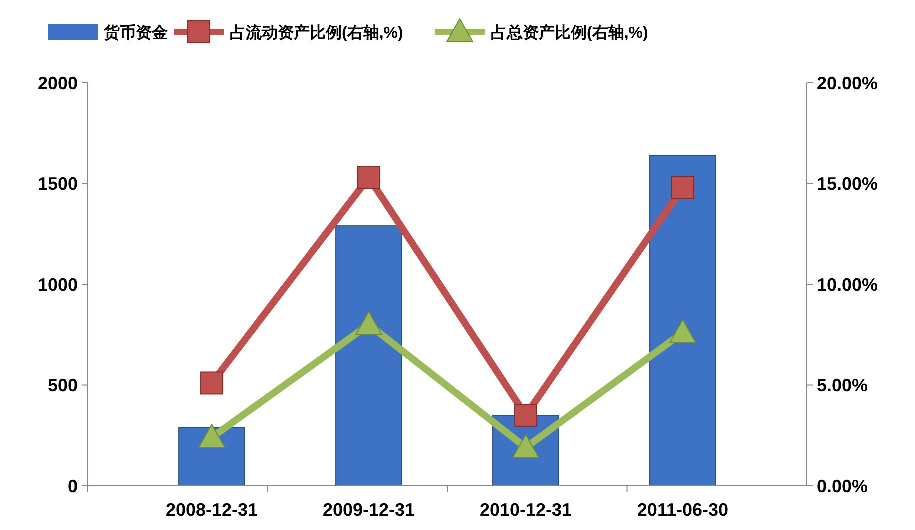 This screenshot has height=530, width=915. I want to click on y-tick-label: 2000, so click(58, 83).